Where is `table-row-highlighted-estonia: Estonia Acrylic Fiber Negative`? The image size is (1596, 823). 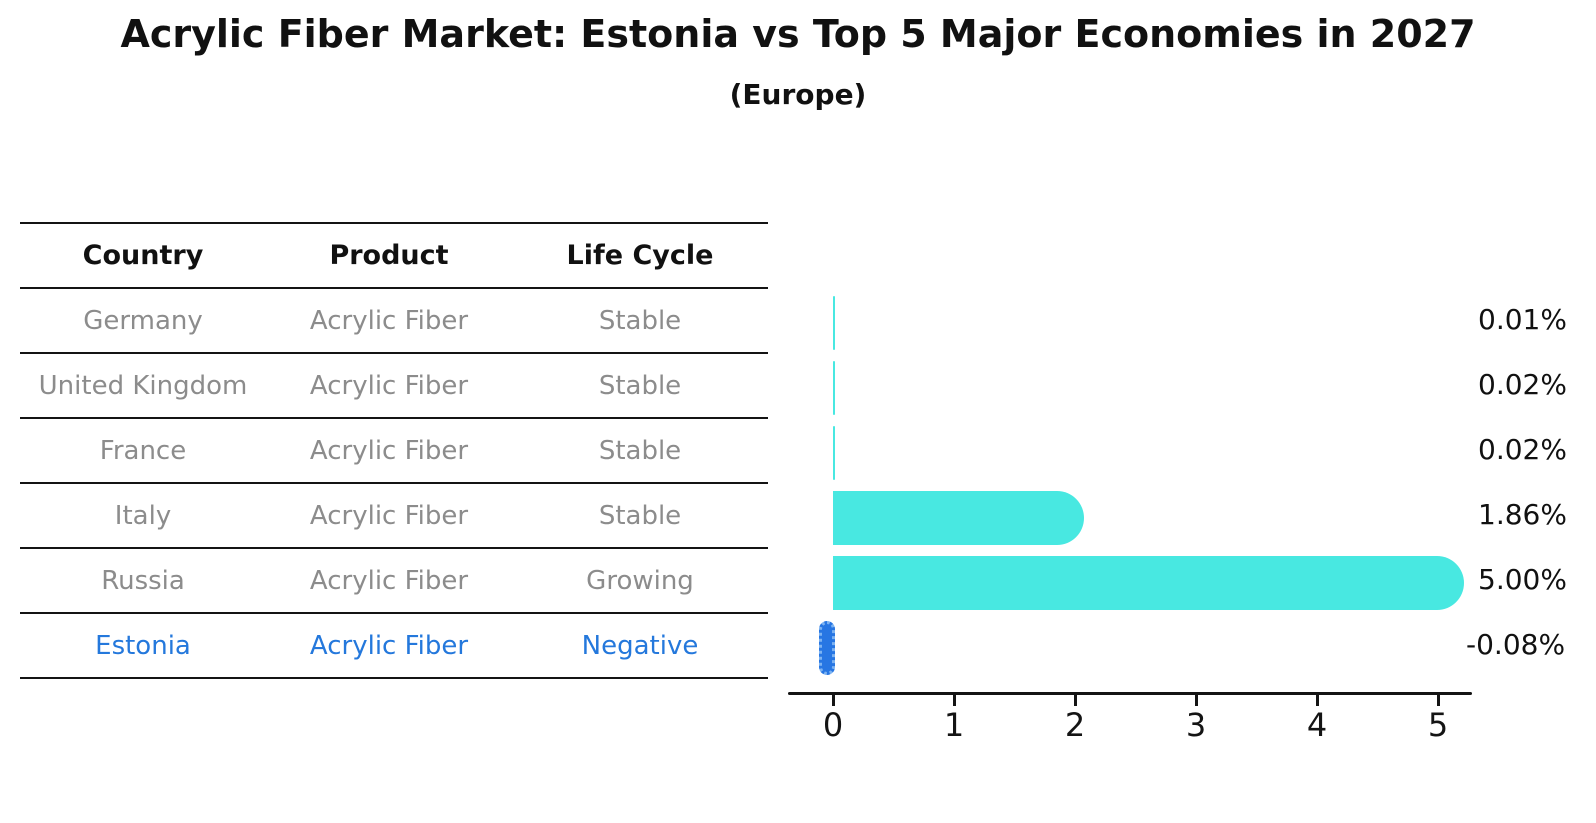 table-row-highlighted-estonia: Estonia Acrylic Fiber Negative is located at coordinates (394, 646).